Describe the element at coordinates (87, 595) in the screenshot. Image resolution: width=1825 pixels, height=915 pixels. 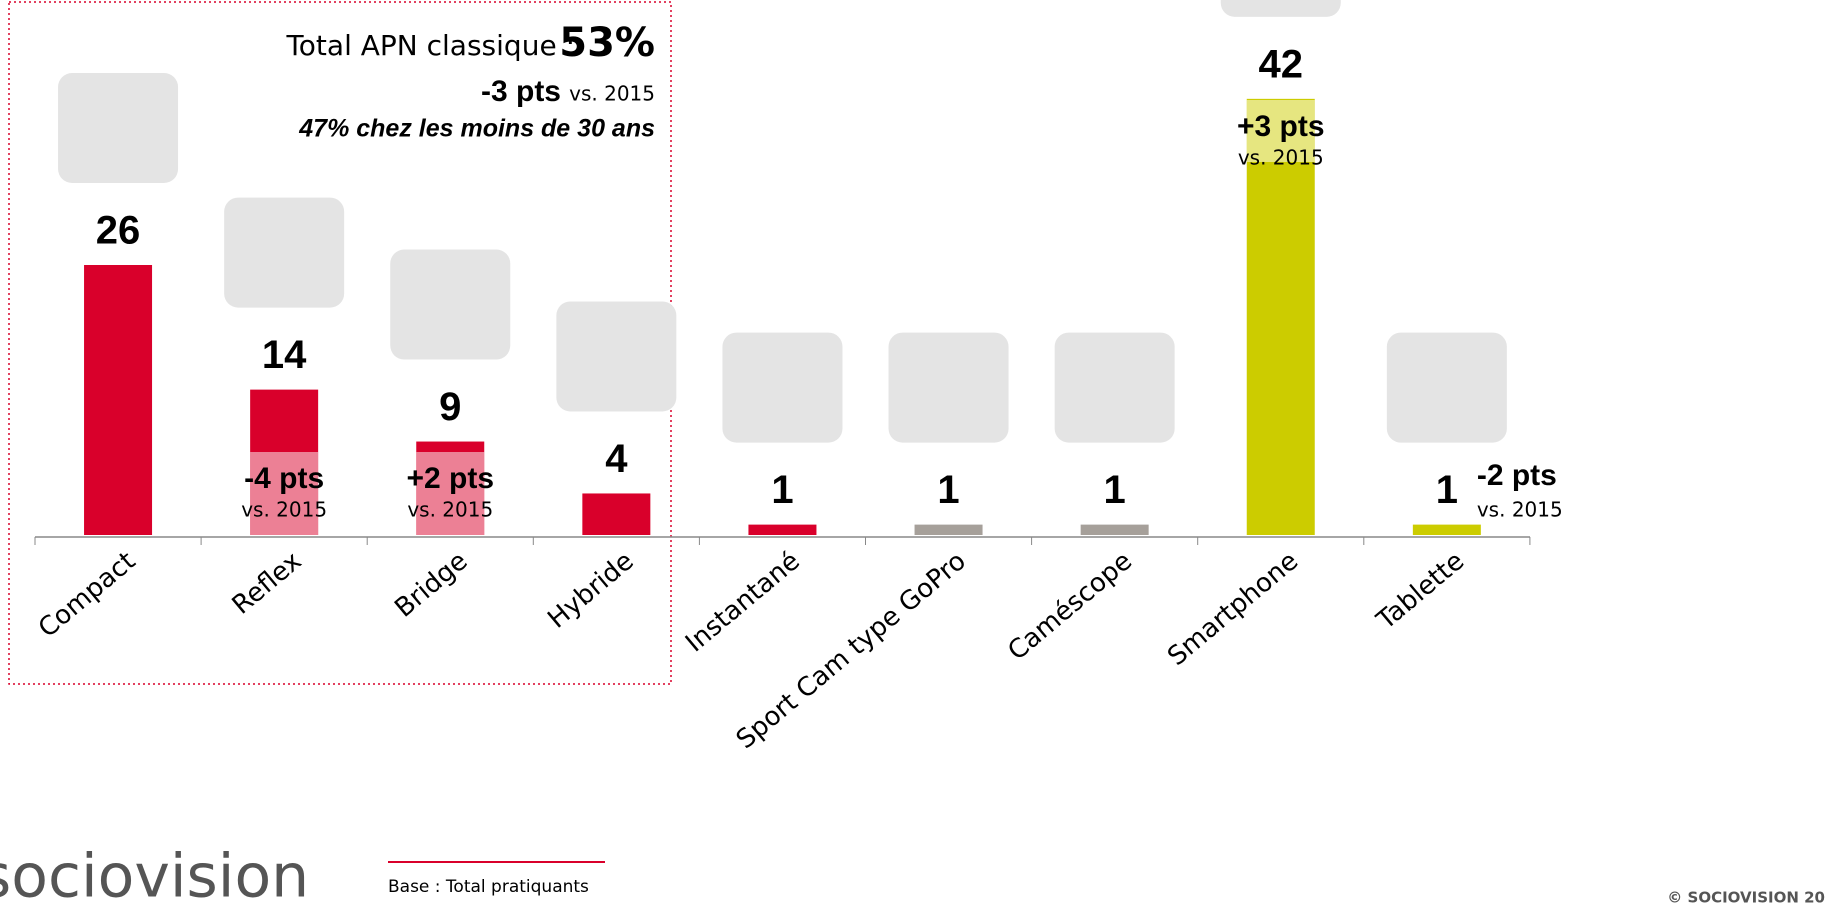
I see `x-tick-label: Compact` at that location.